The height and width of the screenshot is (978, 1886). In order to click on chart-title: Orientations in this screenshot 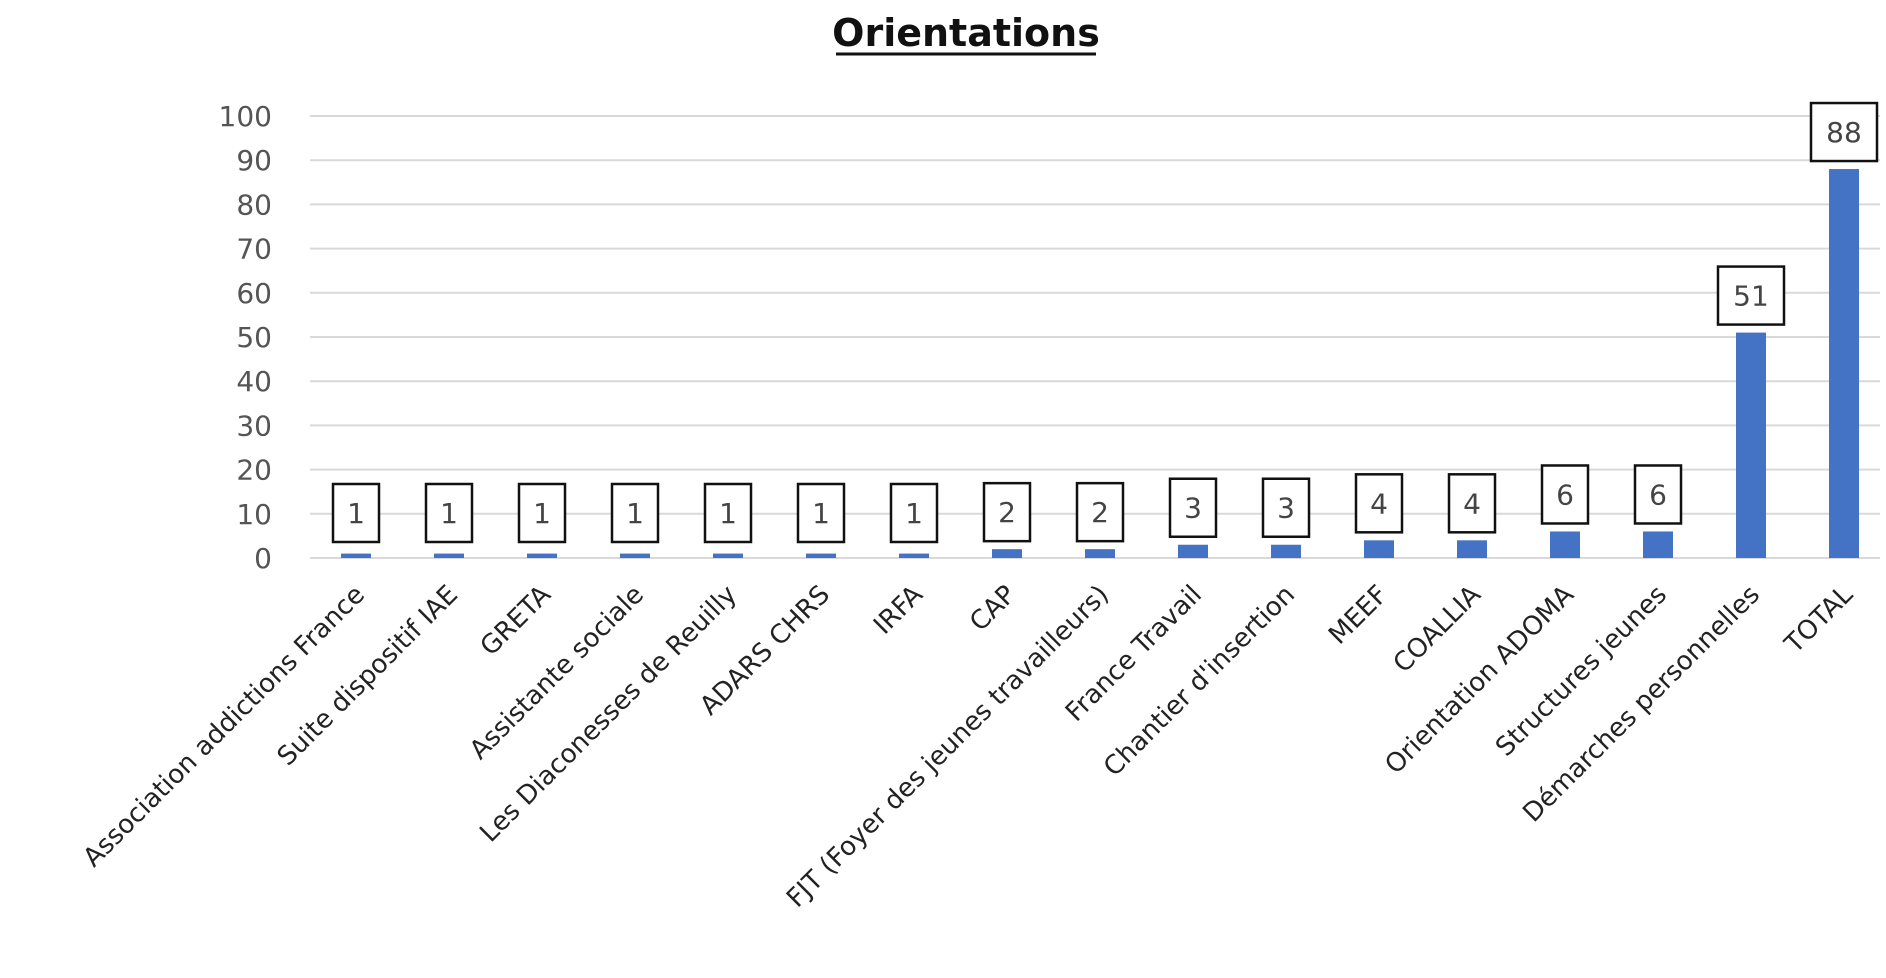, I will do `click(966, 33)`.